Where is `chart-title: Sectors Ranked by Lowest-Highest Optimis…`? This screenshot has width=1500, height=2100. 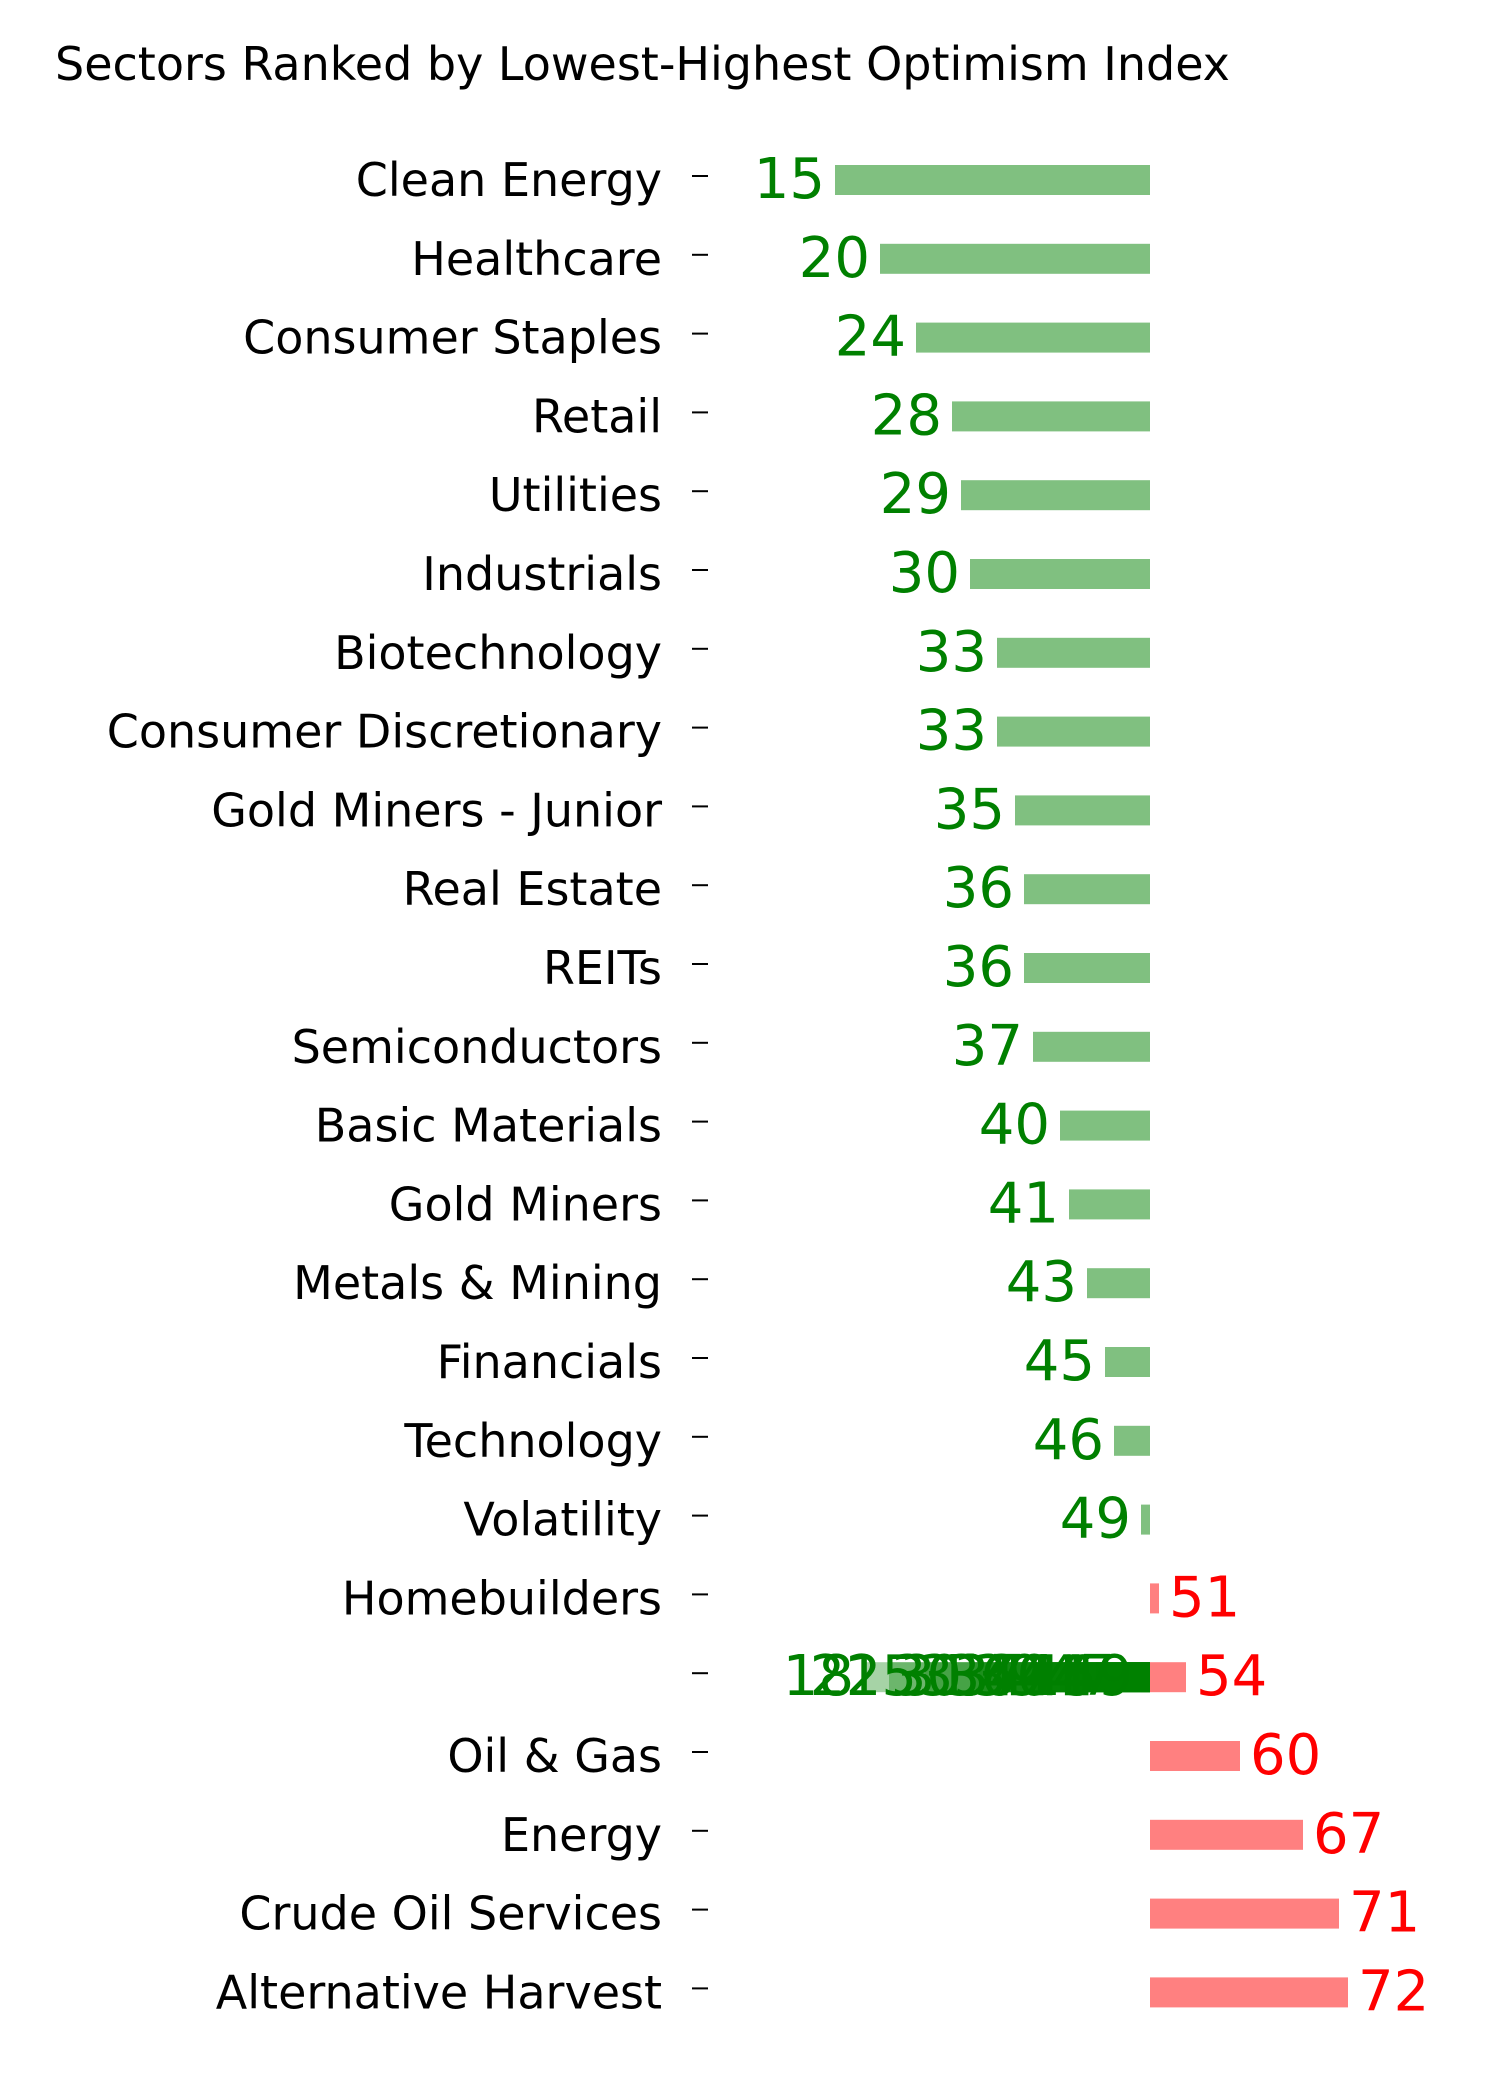 chart-title: Sectors Ranked by Lowest-Highest Optimis… is located at coordinates (642, 64).